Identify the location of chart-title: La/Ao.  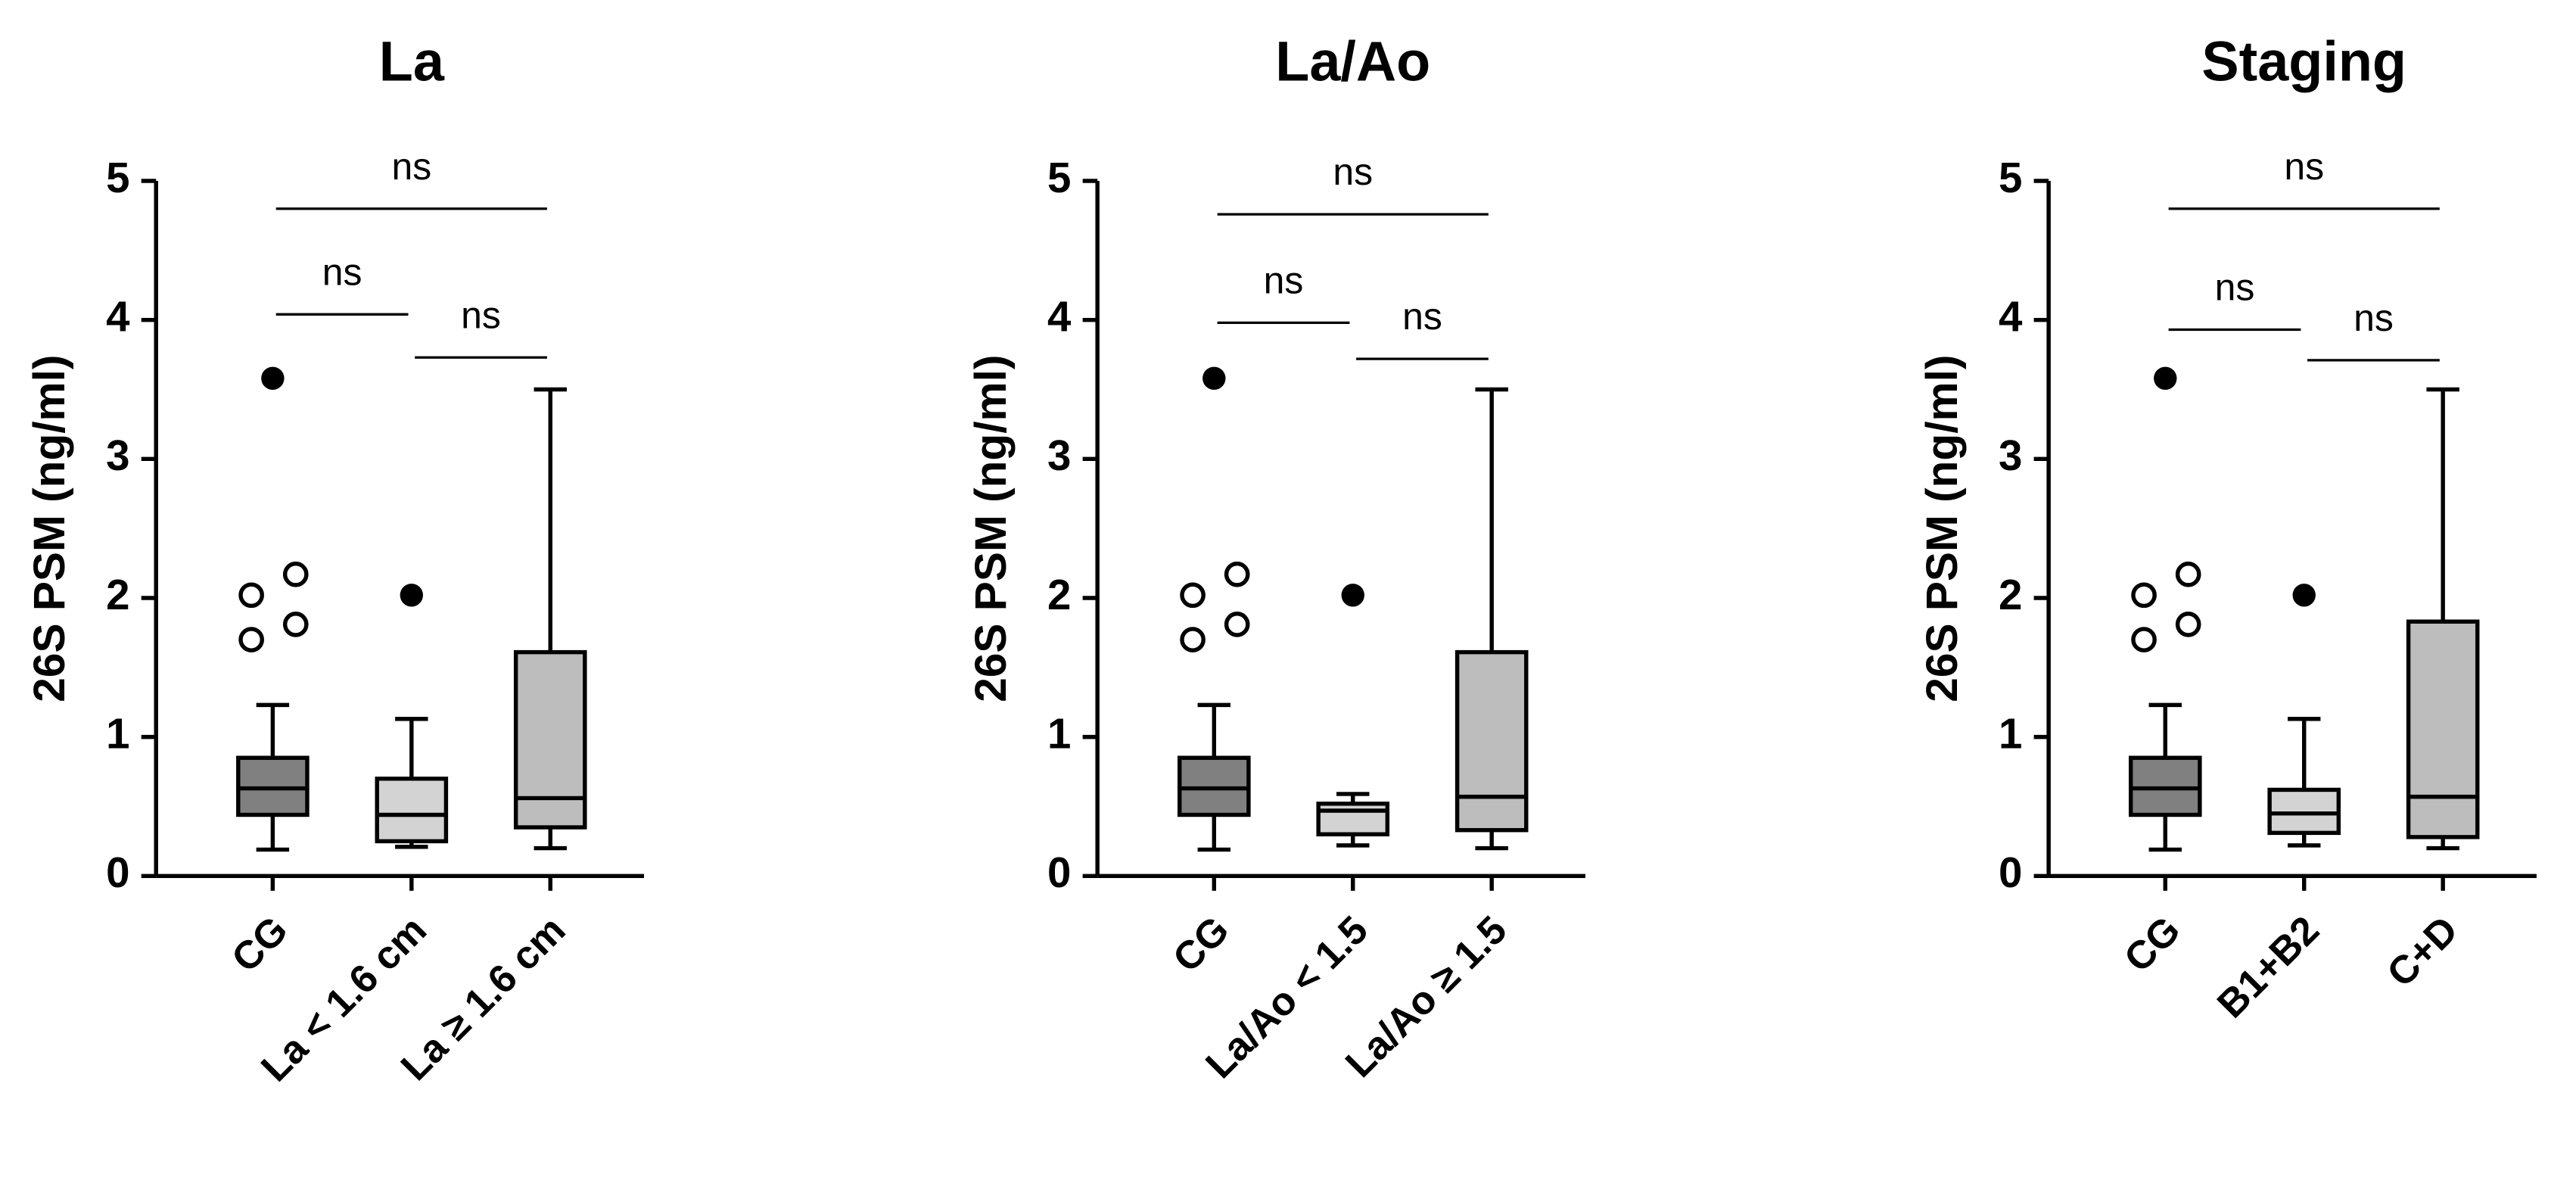
(1352, 61).